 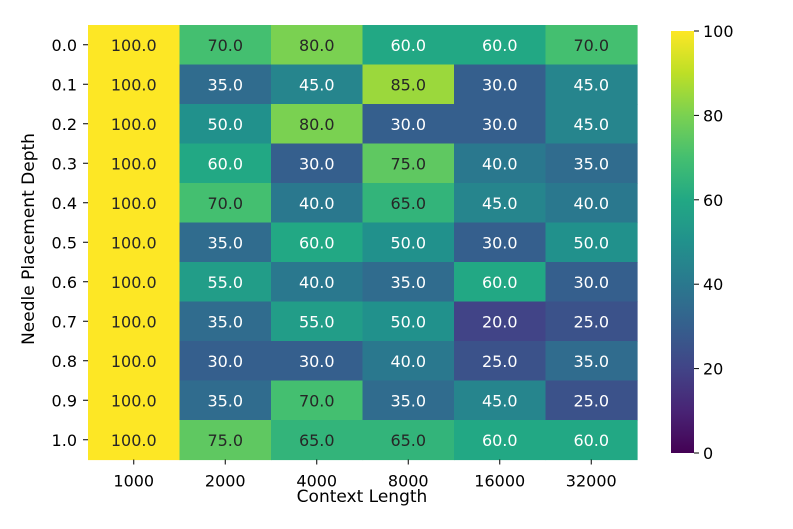 What do you see at coordinates (64, 84) in the screenshot?
I see `y-tick-label: 0.1` at bounding box center [64, 84].